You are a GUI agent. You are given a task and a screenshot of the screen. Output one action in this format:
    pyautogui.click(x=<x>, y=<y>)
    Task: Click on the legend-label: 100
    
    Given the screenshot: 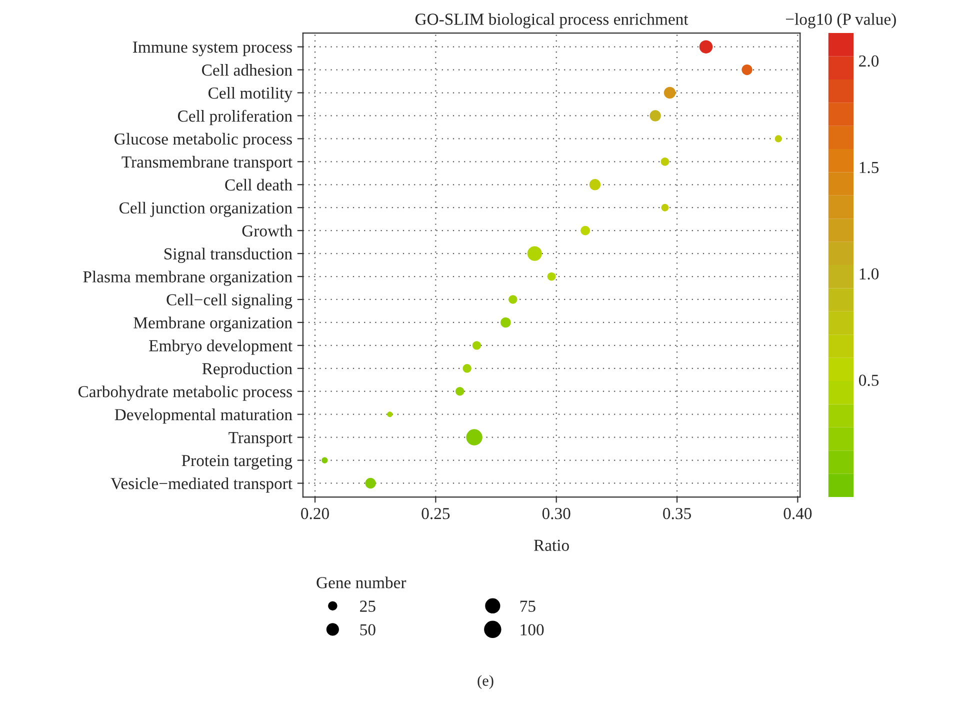 What is the action you would take?
    pyautogui.click(x=532, y=630)
    